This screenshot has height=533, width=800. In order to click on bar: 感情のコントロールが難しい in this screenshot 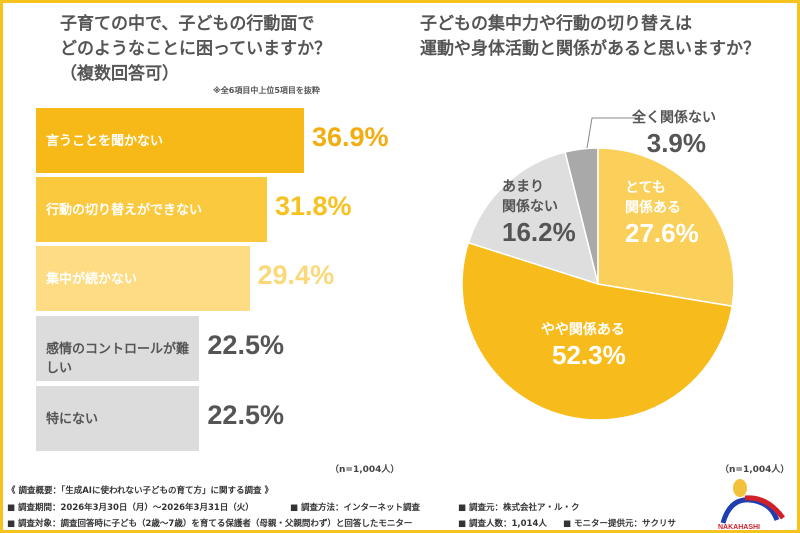, I will do `click(118, 348)`.